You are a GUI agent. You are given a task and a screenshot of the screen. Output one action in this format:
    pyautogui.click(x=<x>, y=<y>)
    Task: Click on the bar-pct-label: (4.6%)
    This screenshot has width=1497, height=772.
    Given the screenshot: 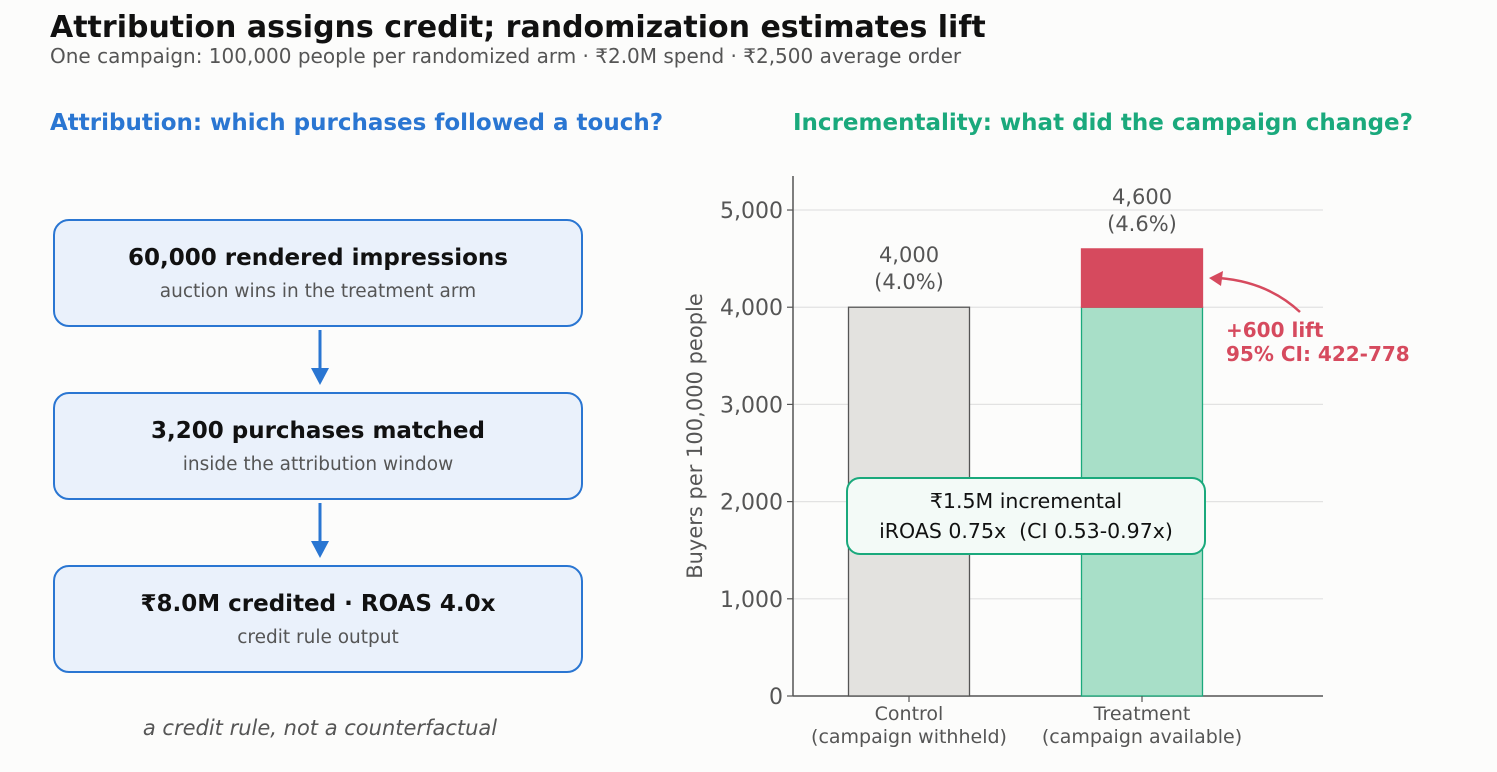 What is the action you would take?
    pyautogui.click(x=1142, y=224)
    